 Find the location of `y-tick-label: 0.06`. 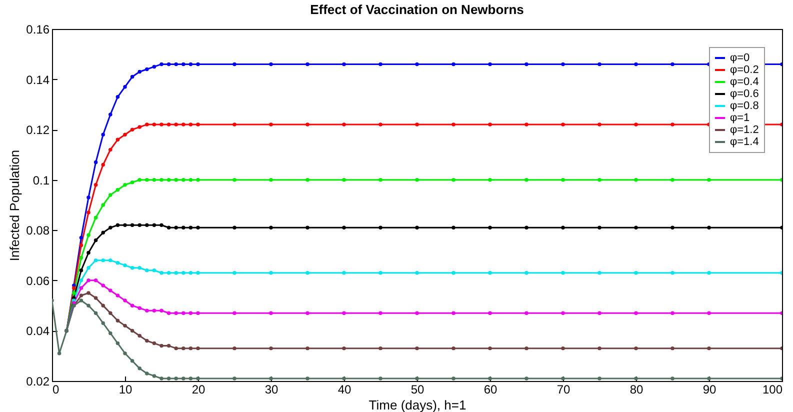

y-tick-label: 0.06 is located at coordinates (38, 281).